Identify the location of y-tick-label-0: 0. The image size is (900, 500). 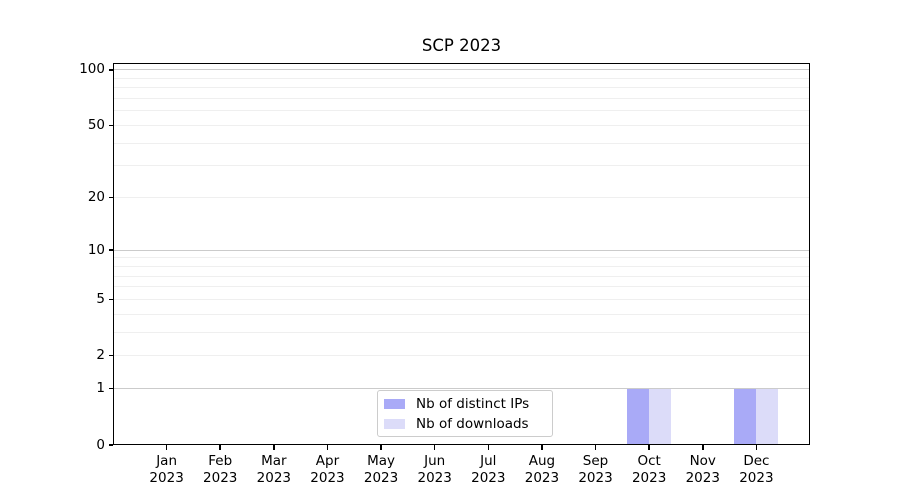
(100, 444).